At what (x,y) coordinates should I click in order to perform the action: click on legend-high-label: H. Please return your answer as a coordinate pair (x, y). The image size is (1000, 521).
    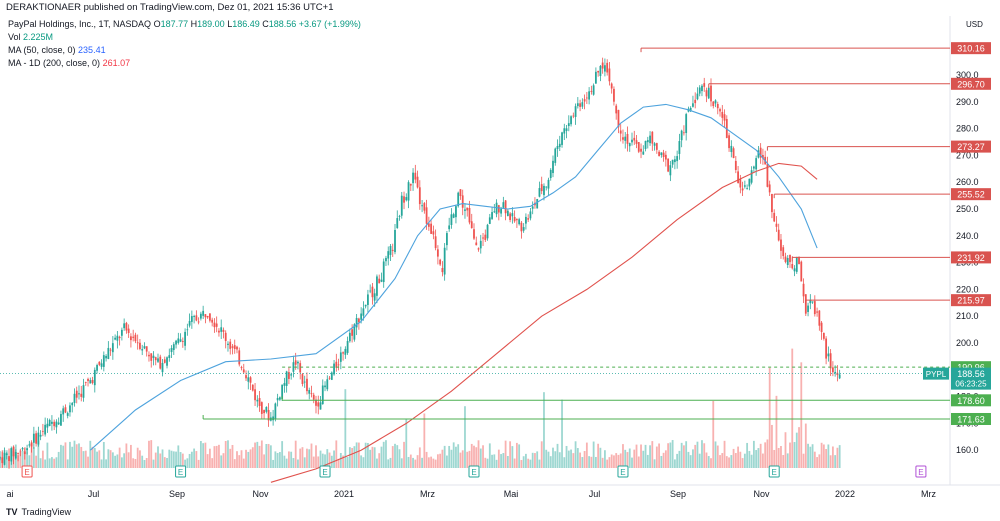
    Looking at the image, I should click on (194, 24).